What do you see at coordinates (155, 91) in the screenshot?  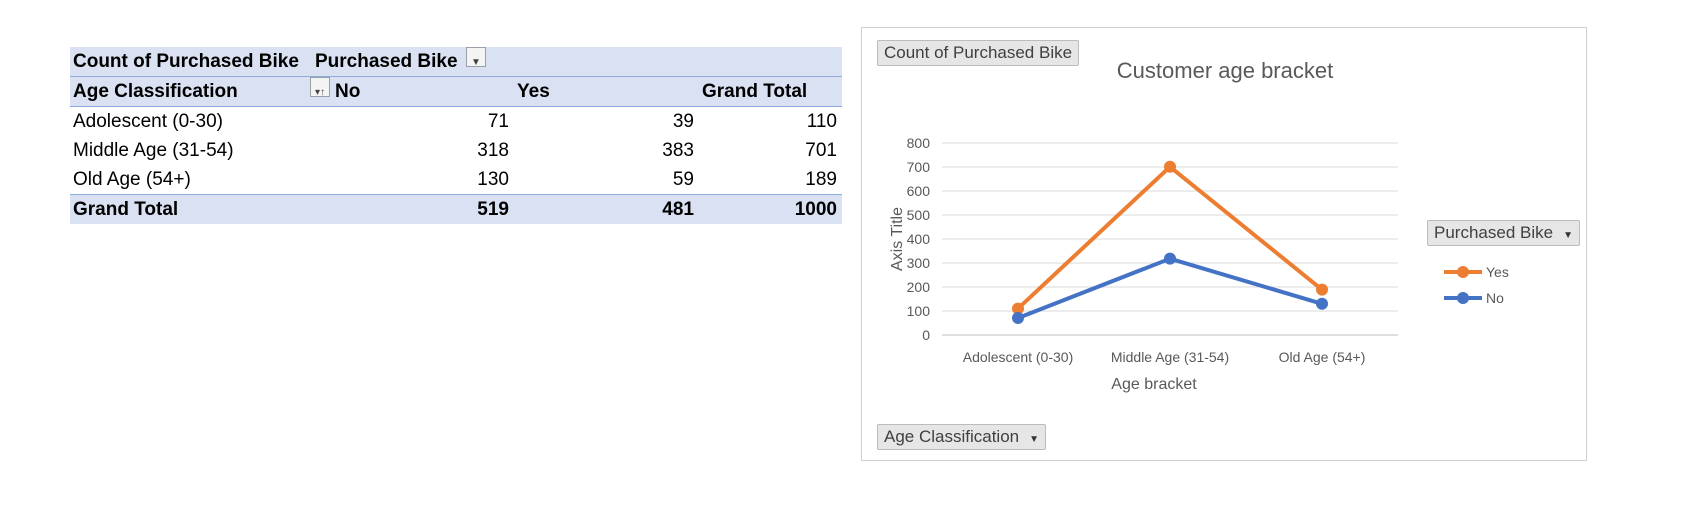 I see `pivot-row-field: Age Classification` at bounding box center [155, 91].